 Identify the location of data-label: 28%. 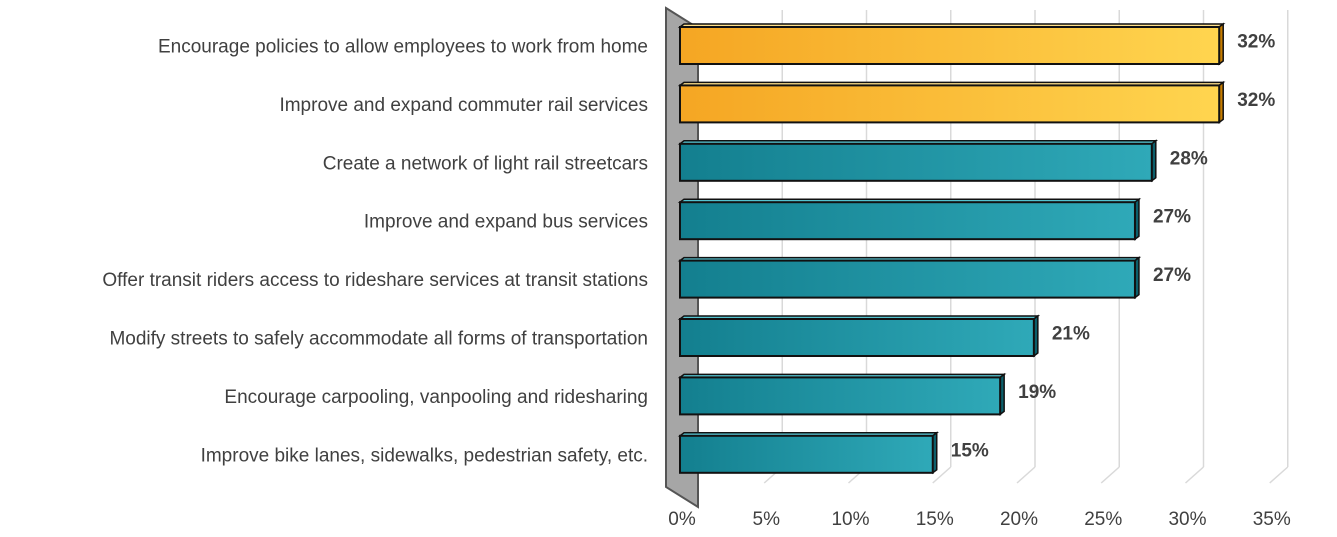
(1189, 158).